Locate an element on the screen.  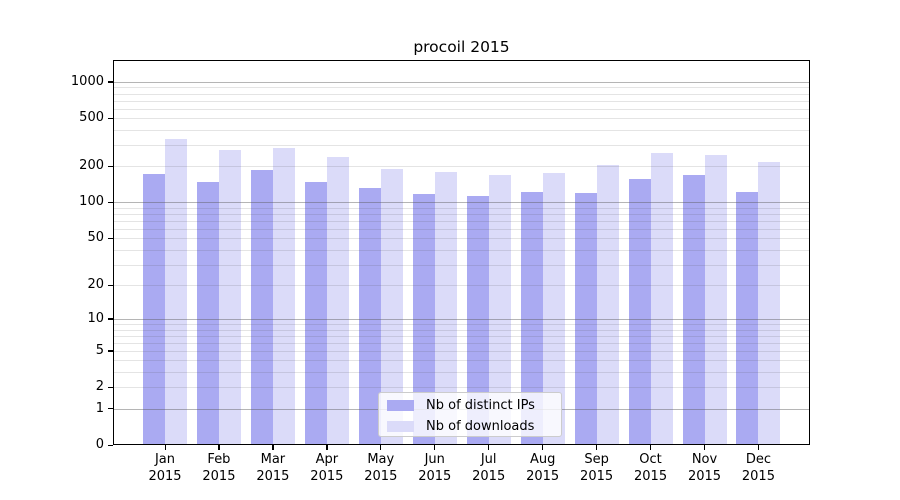
bar-distinct-ips-mar is located at coordinates (261, 307).